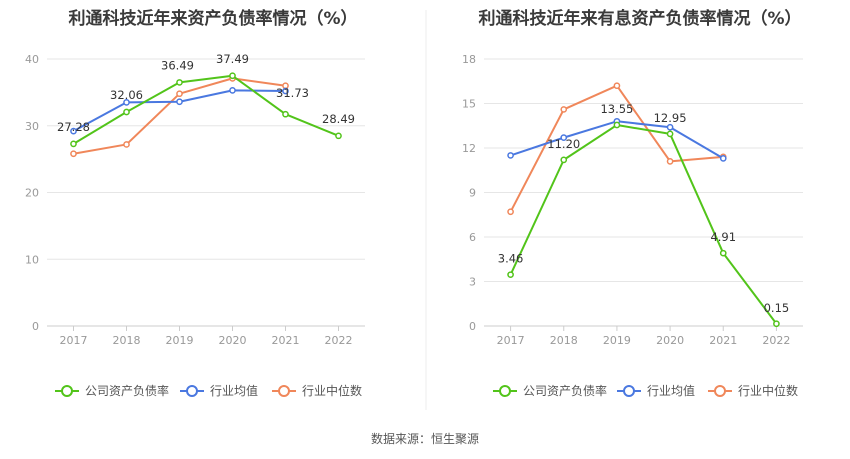  What do you see at coordinates (338, 119) in the screenshot?
I see `data-label: 28.49` at bounding box center [338, 119].